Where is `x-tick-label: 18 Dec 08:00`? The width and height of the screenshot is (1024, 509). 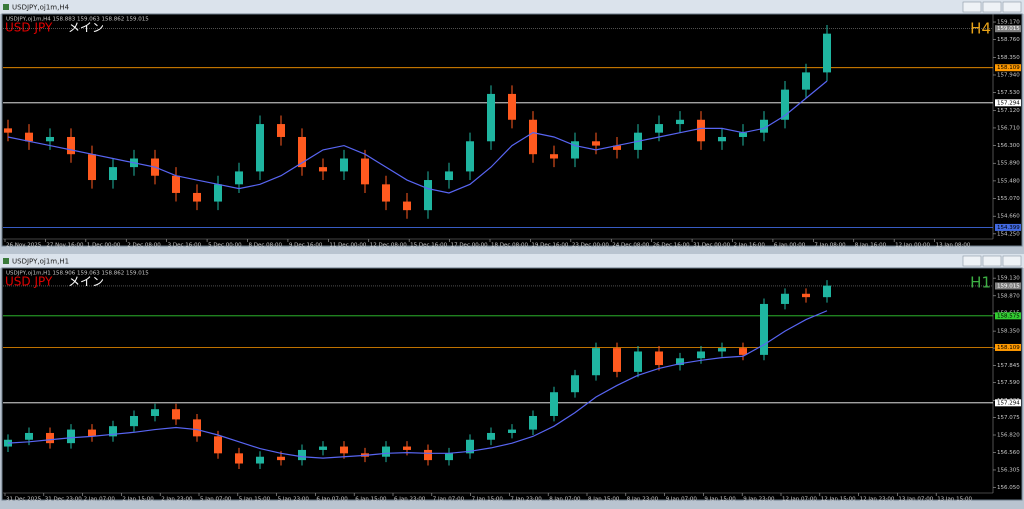
x-tick-label: 18 Dec 08:00 is located at coordinates (509, 246).